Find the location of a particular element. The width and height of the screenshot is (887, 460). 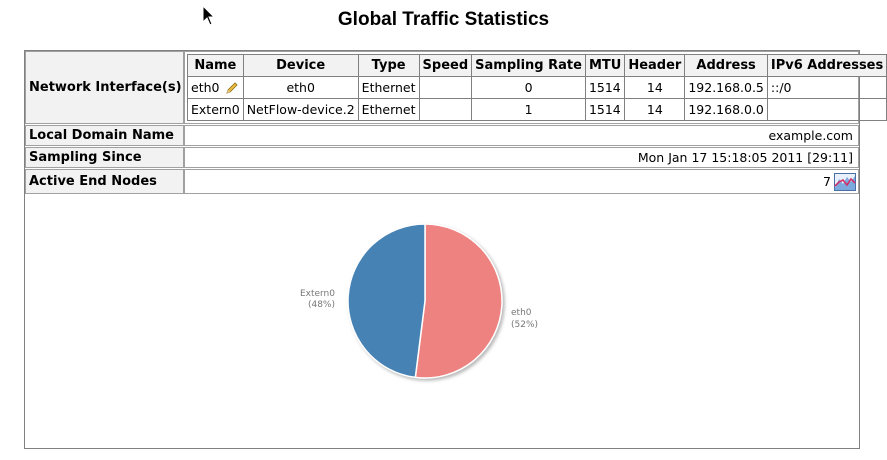

iface-ipv6: ::/0 is located at coordinates (826, 87).